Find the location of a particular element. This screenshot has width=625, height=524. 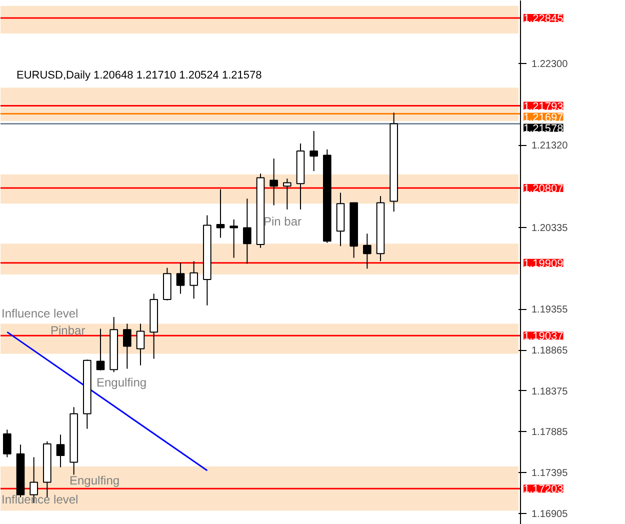

ref-line-label: 1.21697 is located at coordinates (544, 118).